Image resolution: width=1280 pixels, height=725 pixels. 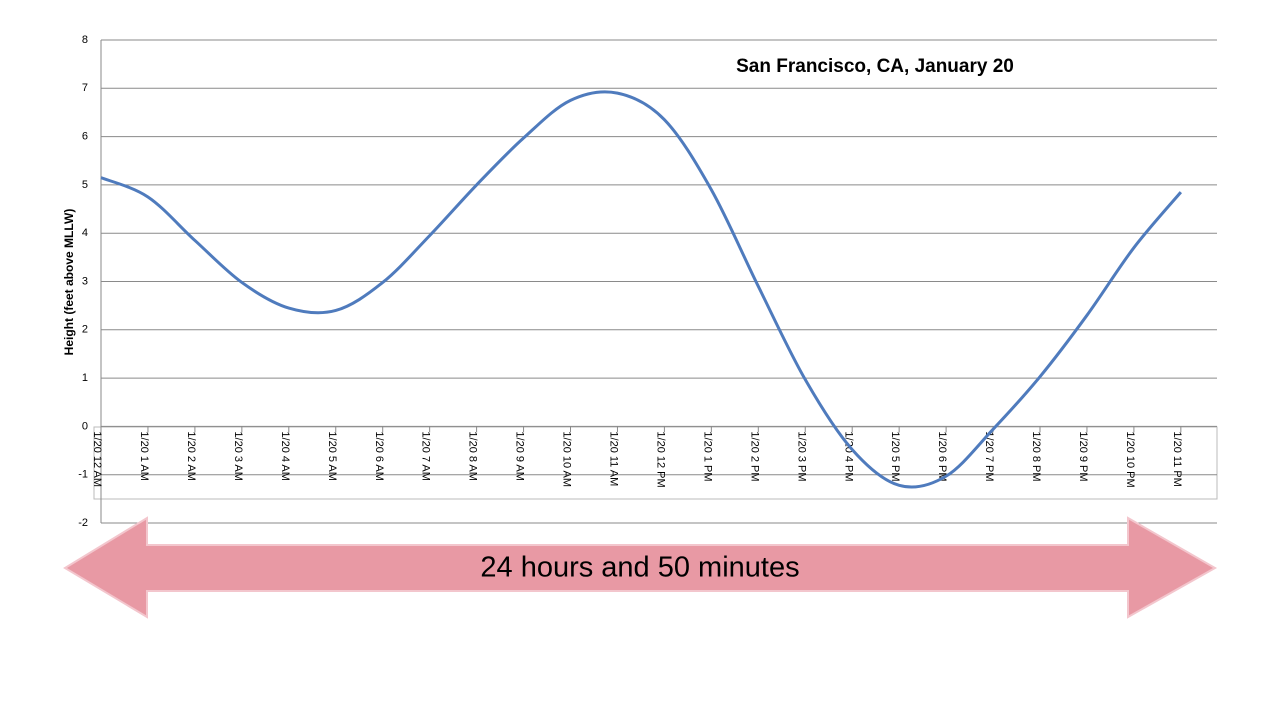 I want to click on axis-selection-box, so click(x=655, y=463).